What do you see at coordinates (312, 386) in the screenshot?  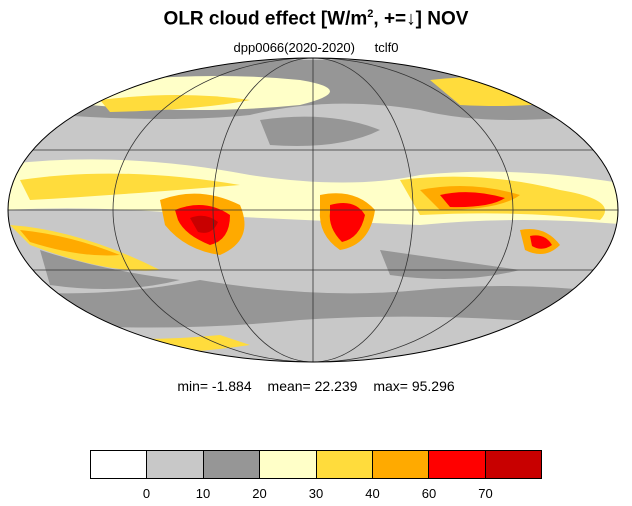 I see `stat-mean: mean= 22.239` at bounding box center [312, 386].